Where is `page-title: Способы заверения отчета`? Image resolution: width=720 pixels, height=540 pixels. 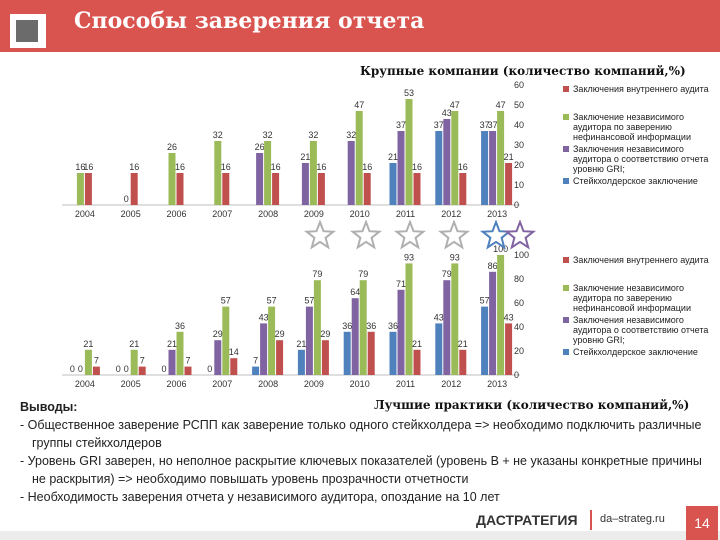
page-title: Способы заверения отчета is located at coordinates (249, 21).